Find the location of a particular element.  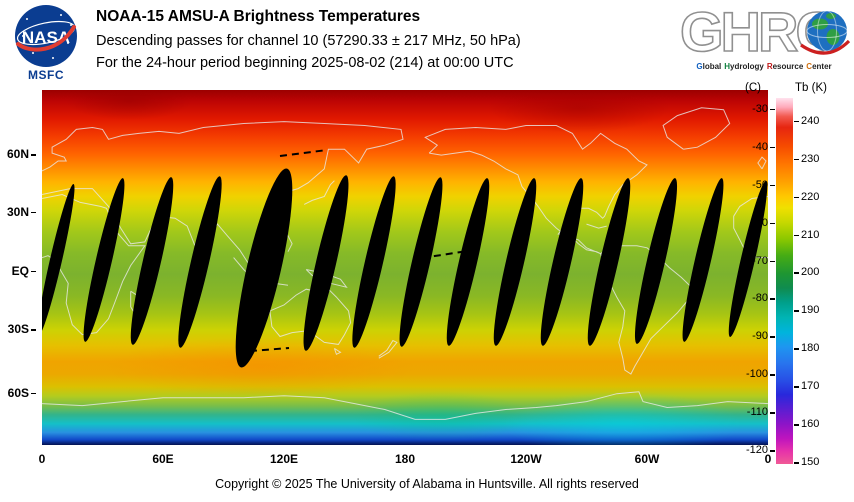

y-axis-label-60s: 60S is located at coordinates (19, 393).